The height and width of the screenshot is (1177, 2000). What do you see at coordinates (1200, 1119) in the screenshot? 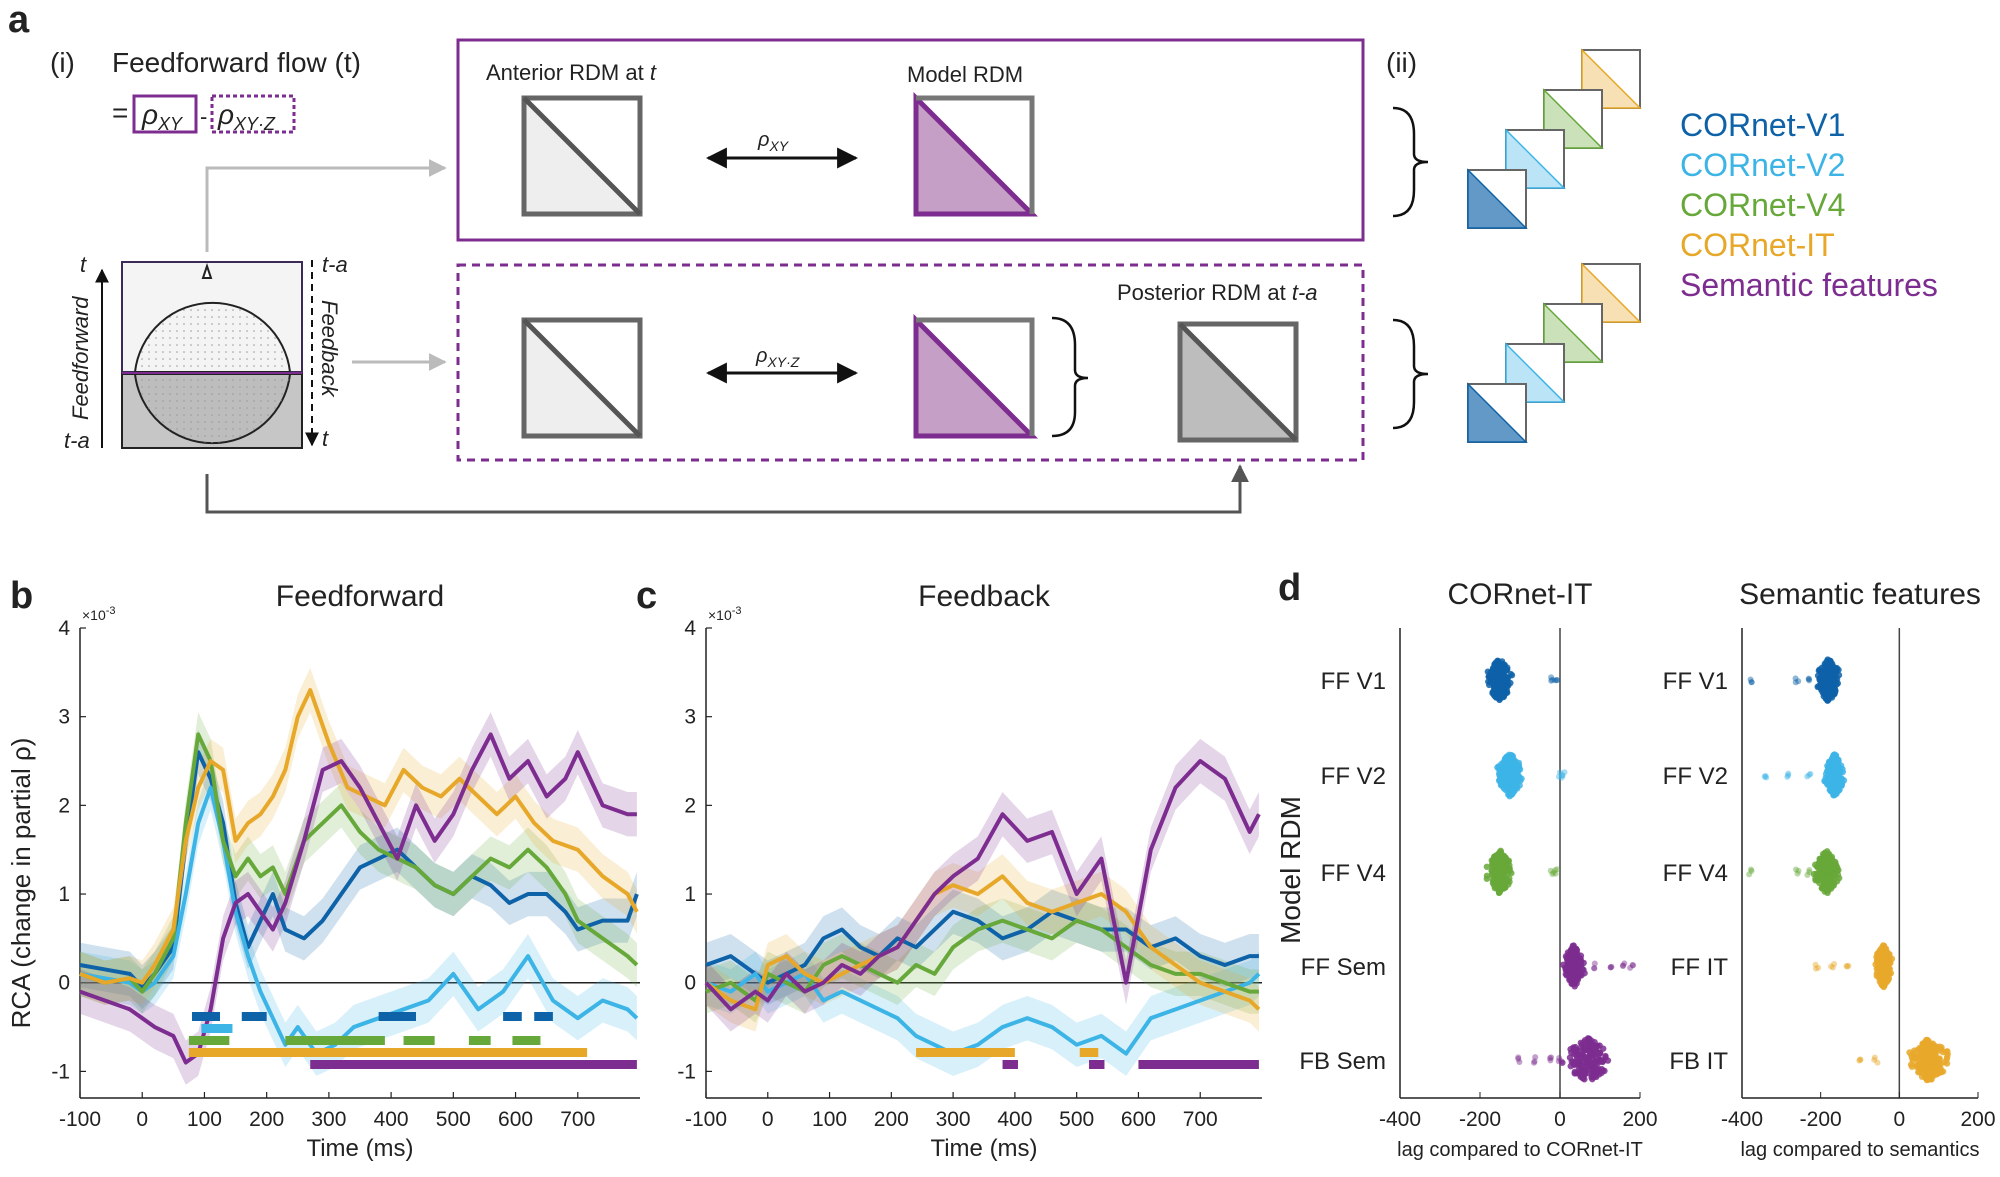
I see `x-tick-label: 700` at bounding box center [1200, 1119].